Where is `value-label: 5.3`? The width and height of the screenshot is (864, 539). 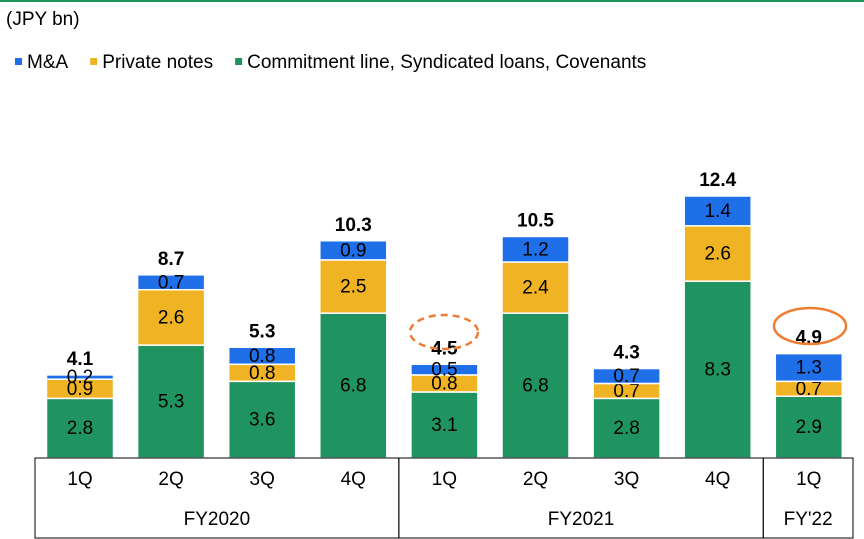
value-label: 5.3 is located at coordinates (171, 402).